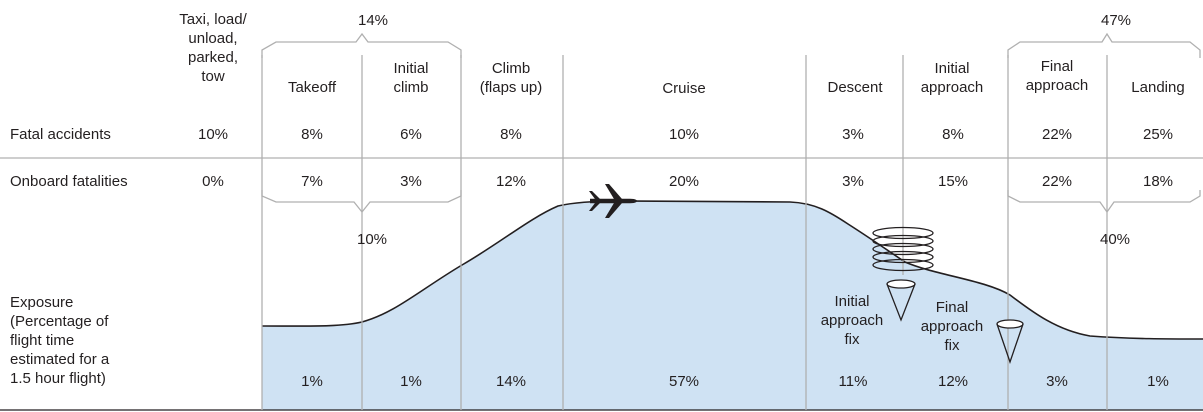 The width and height of the screenshot is (1203, 412). What do you see at coordinates (411, 134) in the screenshot?
I see `fatal-accidents-value: 6%` at bounding box center [411, 134].